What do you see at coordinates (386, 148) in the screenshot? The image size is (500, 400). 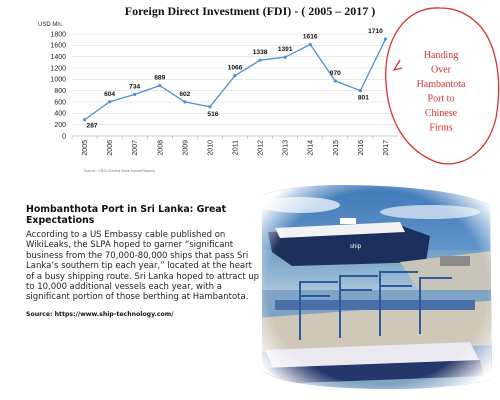 I see `x-tick-label: 2017` at bounding box center [386, 148].